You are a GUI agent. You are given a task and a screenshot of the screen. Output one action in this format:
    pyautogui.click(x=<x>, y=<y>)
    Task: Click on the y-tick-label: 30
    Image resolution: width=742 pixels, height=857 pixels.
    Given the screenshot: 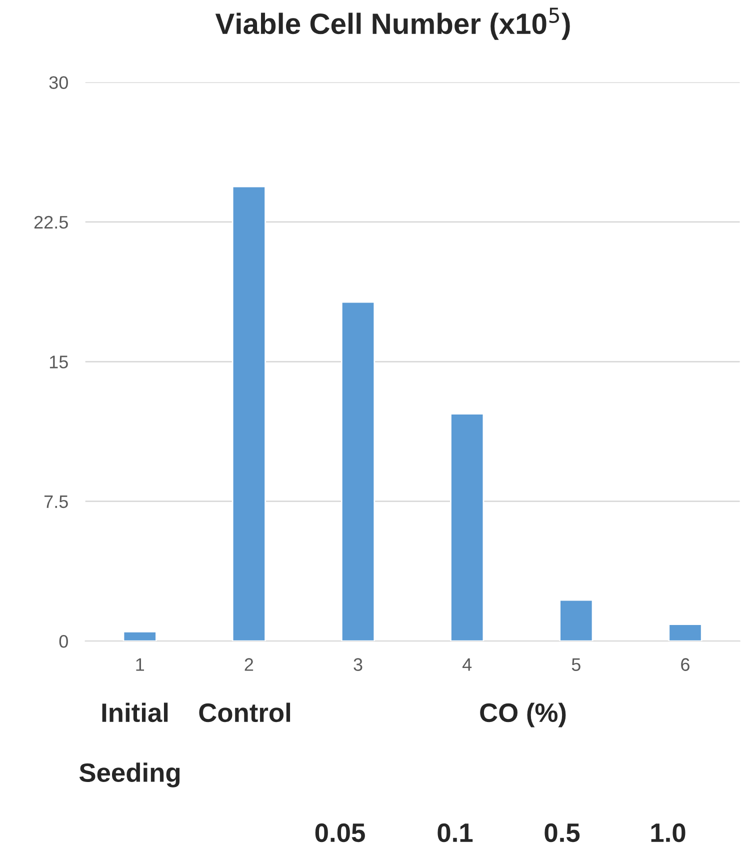 What is the action you would take?
    pyautogui.click(x=58, y=82)
    